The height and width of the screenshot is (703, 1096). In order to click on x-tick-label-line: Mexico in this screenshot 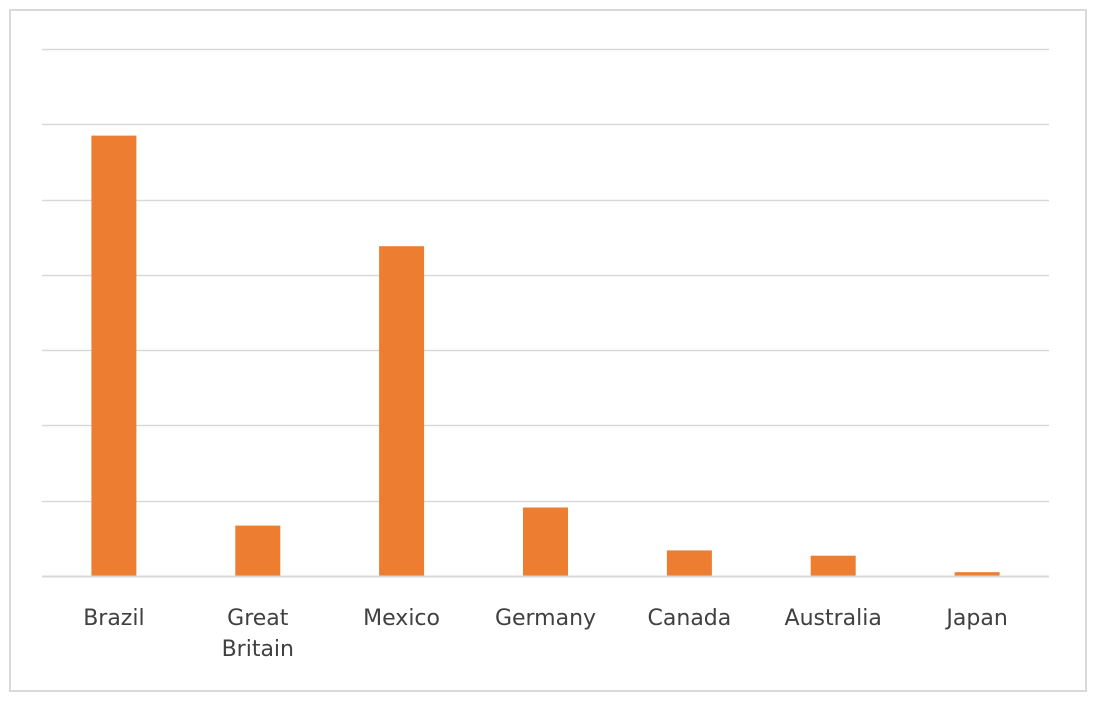, I will do `click(401, 618)`.